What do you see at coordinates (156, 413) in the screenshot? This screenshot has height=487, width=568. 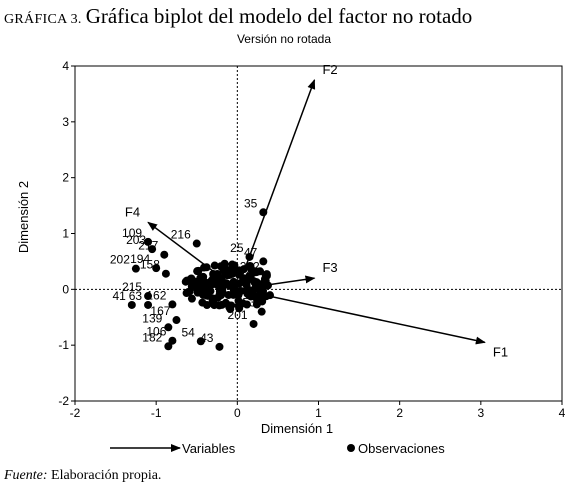 I see `x-tick-label: -1` at bounding box center [156, 413].